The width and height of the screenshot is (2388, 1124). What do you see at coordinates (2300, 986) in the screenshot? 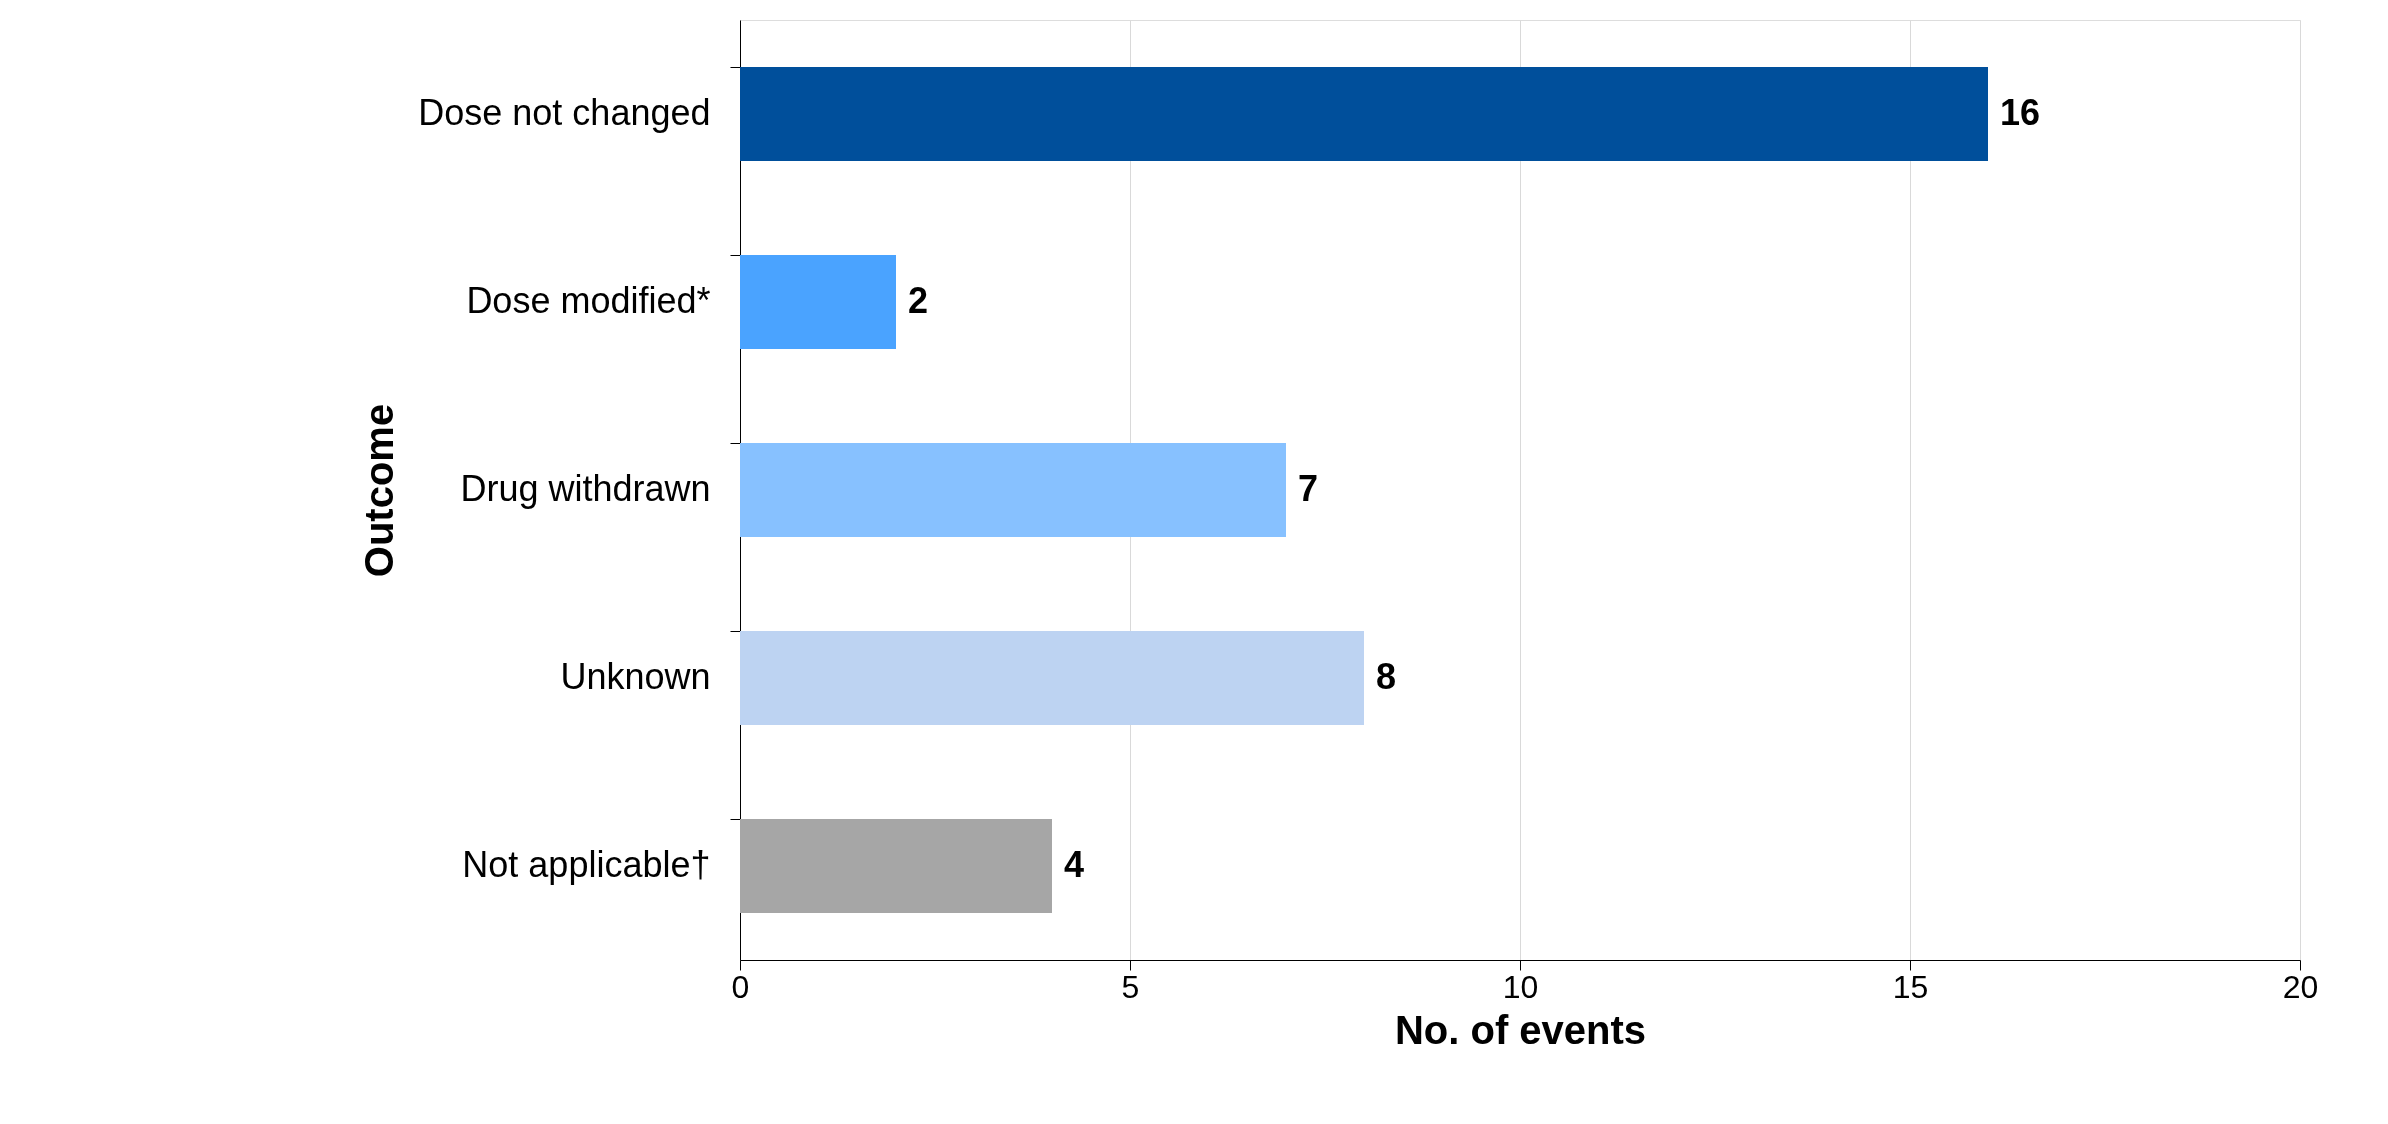
I see `x-tick-label: 20` at bounding box center [2300, 986].